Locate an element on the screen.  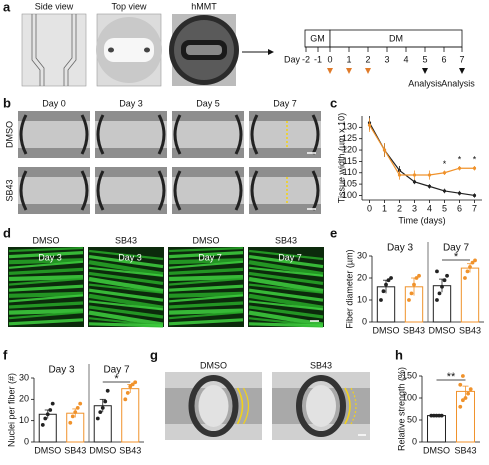
day-title: Day 7 is located at coordinates (285, 103).